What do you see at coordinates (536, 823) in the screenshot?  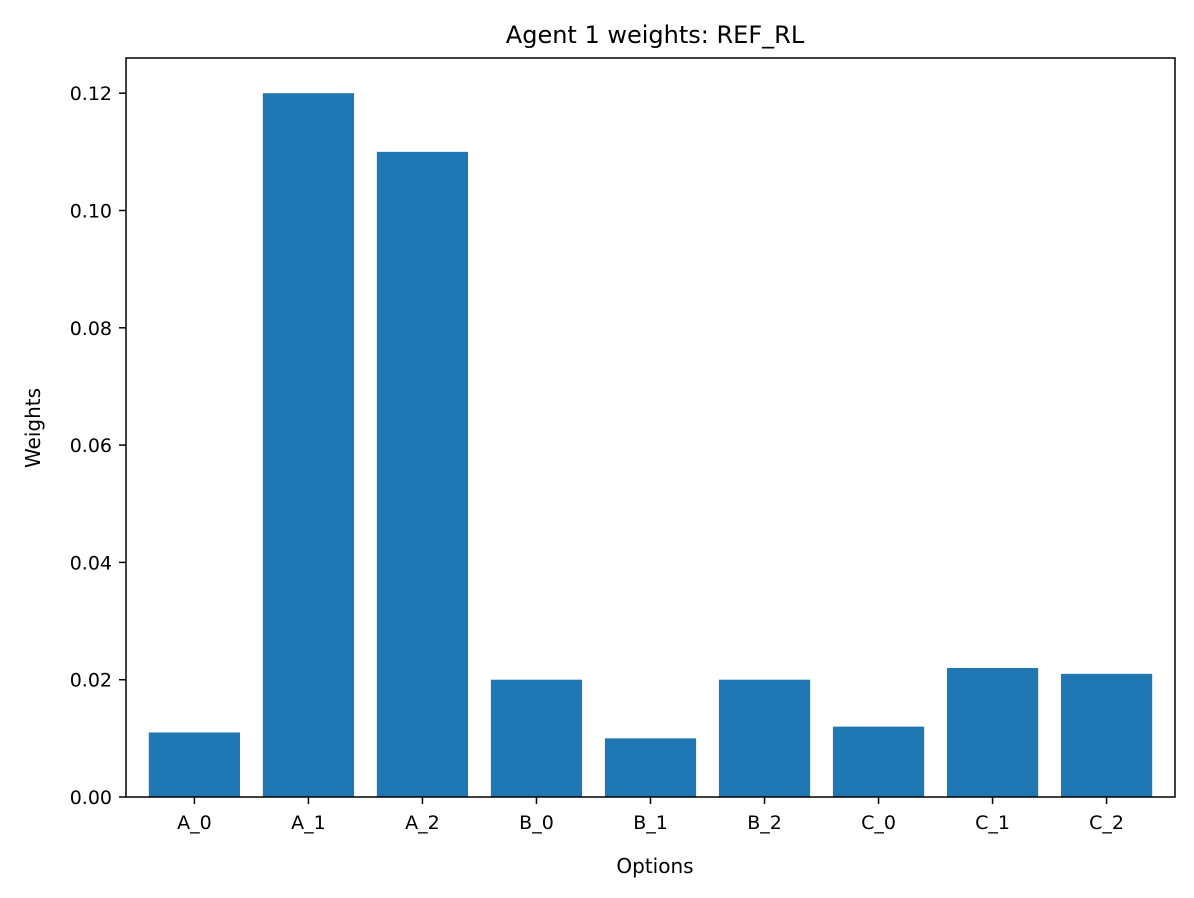 I see `x-tick-label: B_0` at bounding box center [536, 823].